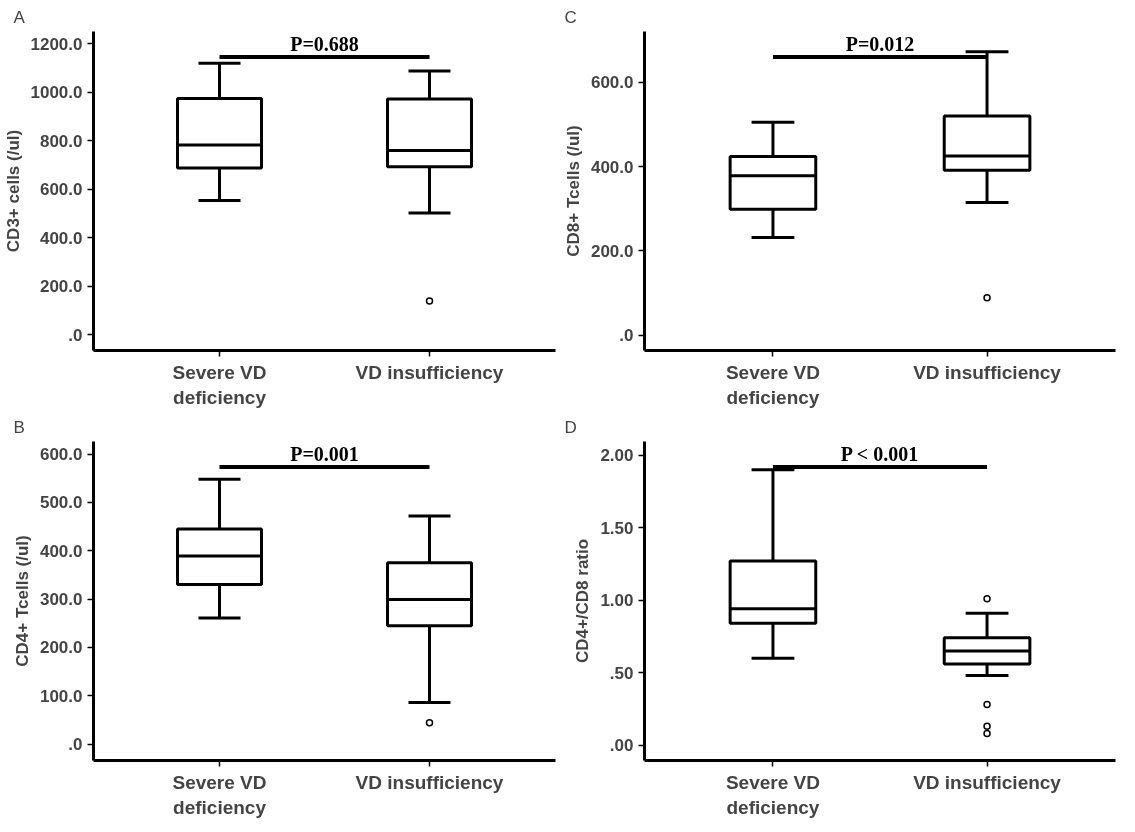 Image resolution: width=1135 pixels, height=832 pixels. I want to click on y-tick-label: 1200.0, so click(56, 44).